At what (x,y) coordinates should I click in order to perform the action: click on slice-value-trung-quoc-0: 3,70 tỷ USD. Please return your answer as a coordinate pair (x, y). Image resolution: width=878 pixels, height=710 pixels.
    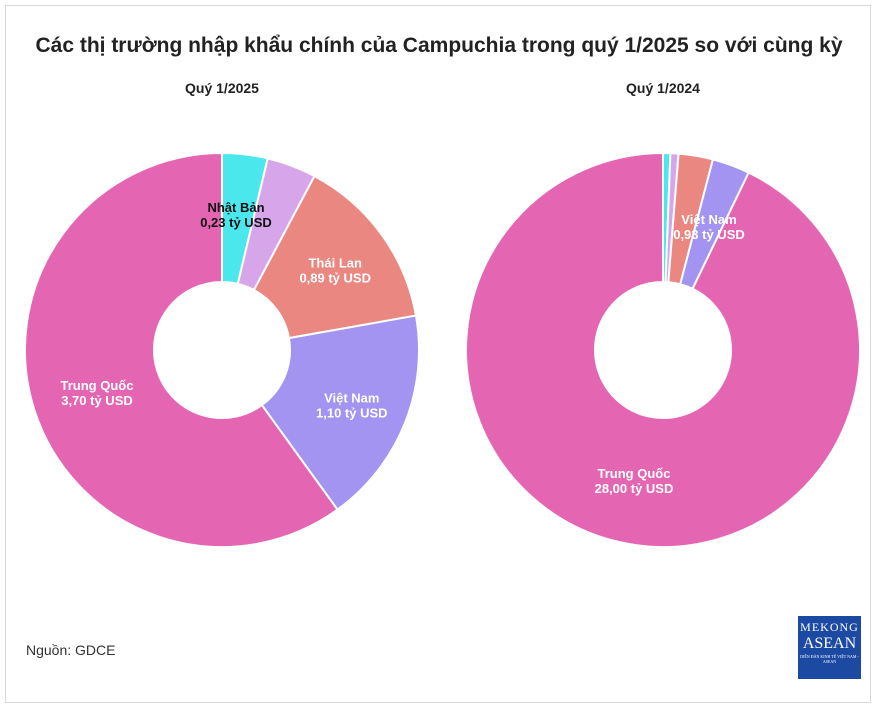
    Looking at the image, I should click on (97, 400).